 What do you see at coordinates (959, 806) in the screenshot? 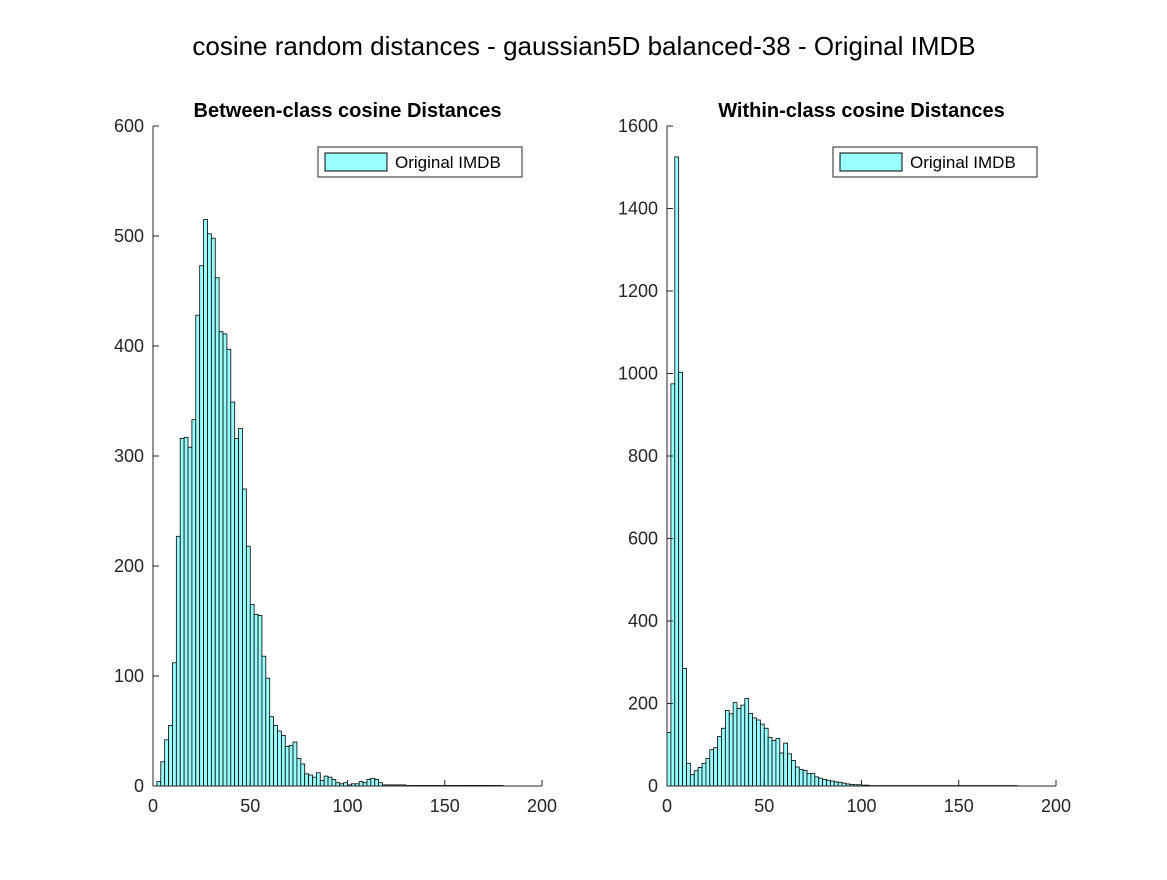
I see `x-tick-label: 150` at bounding box center [959, 806].